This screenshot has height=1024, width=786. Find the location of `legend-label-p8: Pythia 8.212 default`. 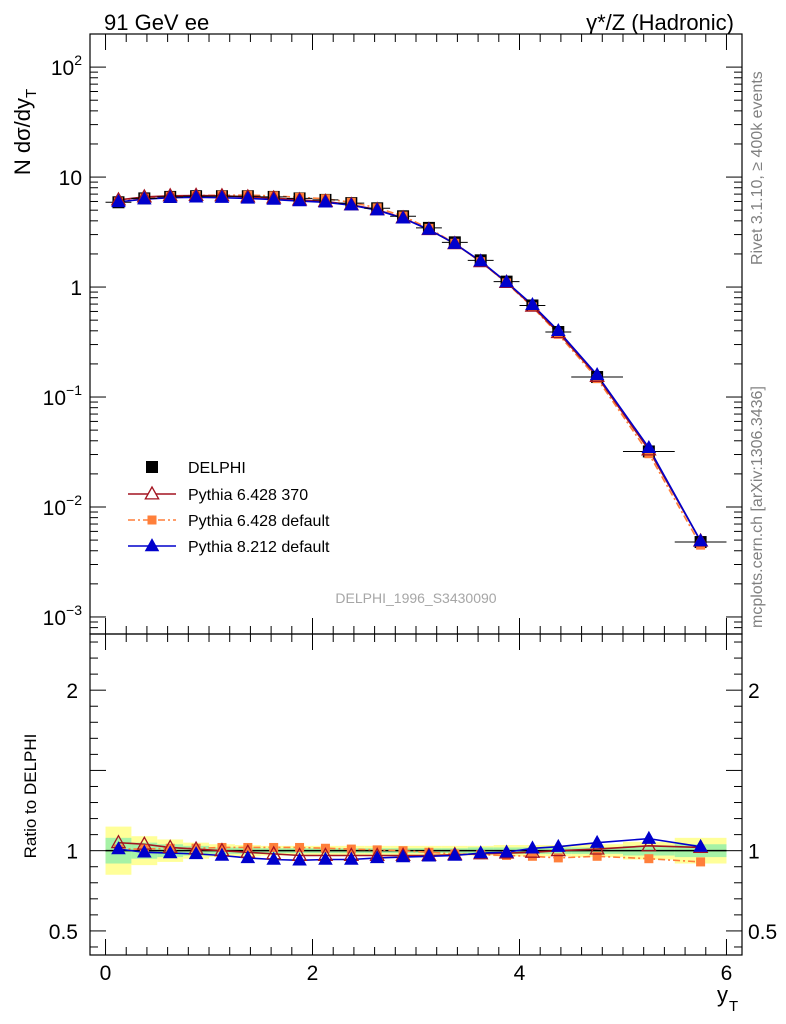

legend-label-p8: Pythia 8.212 default is located at coordinates (259, 547).